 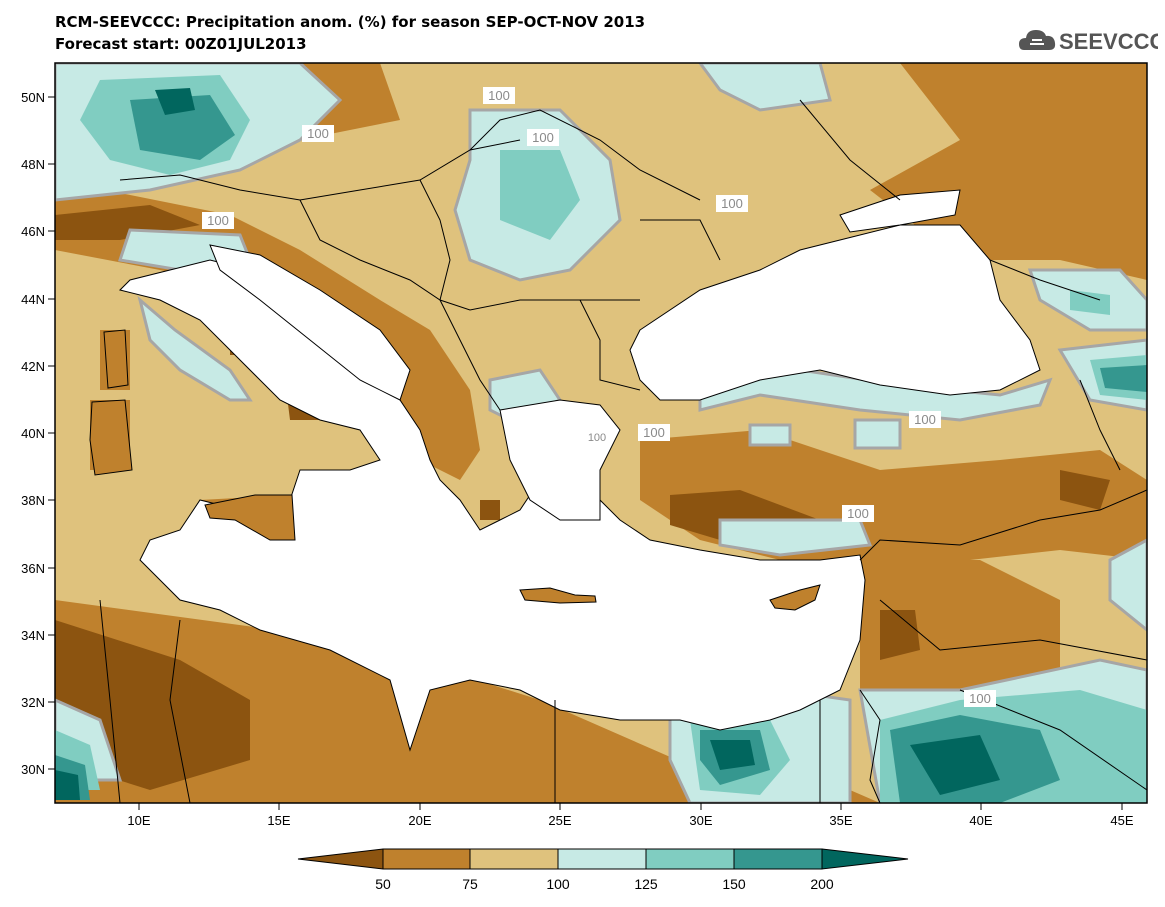 I want to click on lat-label: 42N, so click(x=33, y=366).